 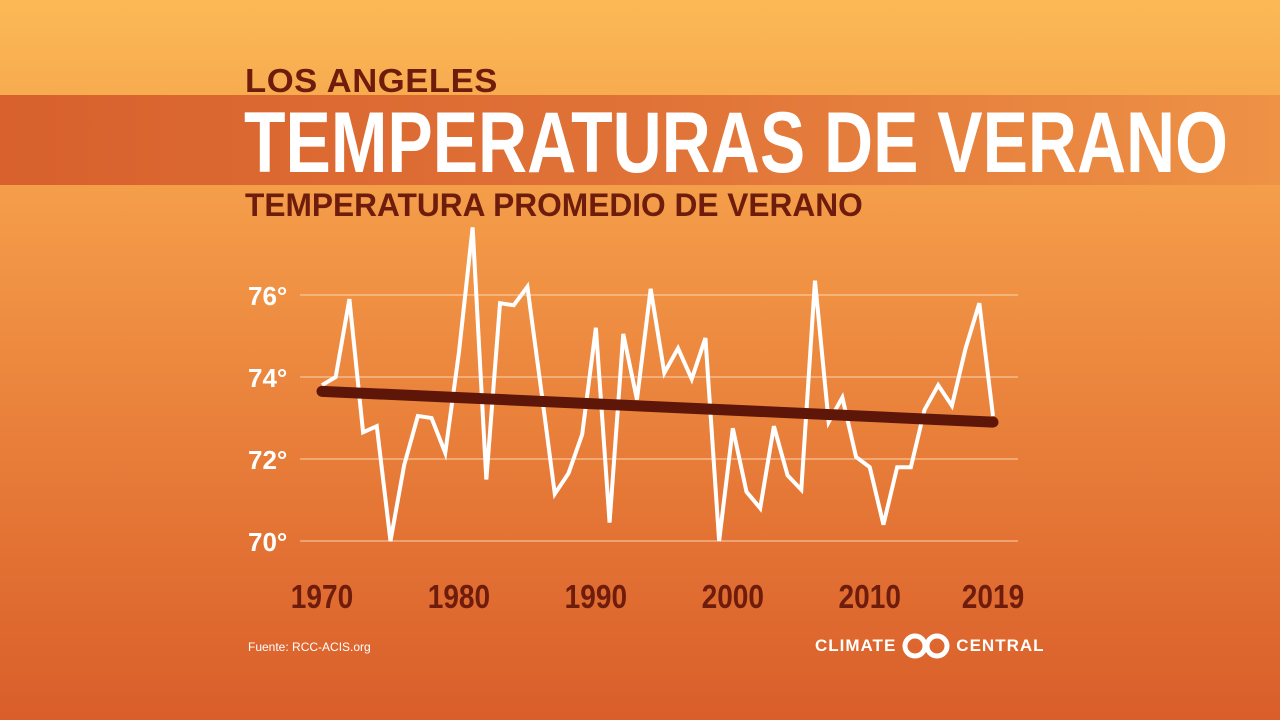 I want to click on x-tick-label: 1970, so click(x=322, y=597).